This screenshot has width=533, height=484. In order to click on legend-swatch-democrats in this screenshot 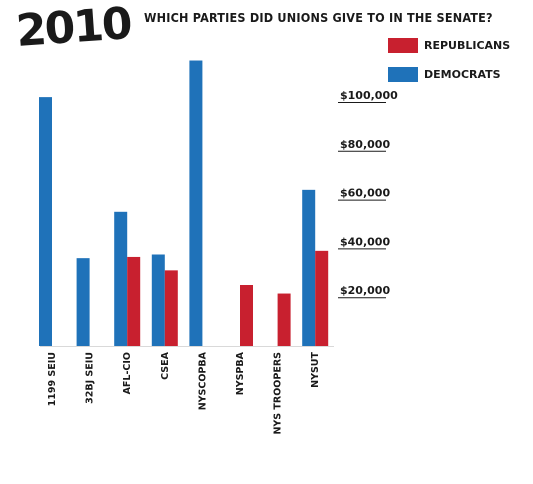, I will do `click(403, 74)`.